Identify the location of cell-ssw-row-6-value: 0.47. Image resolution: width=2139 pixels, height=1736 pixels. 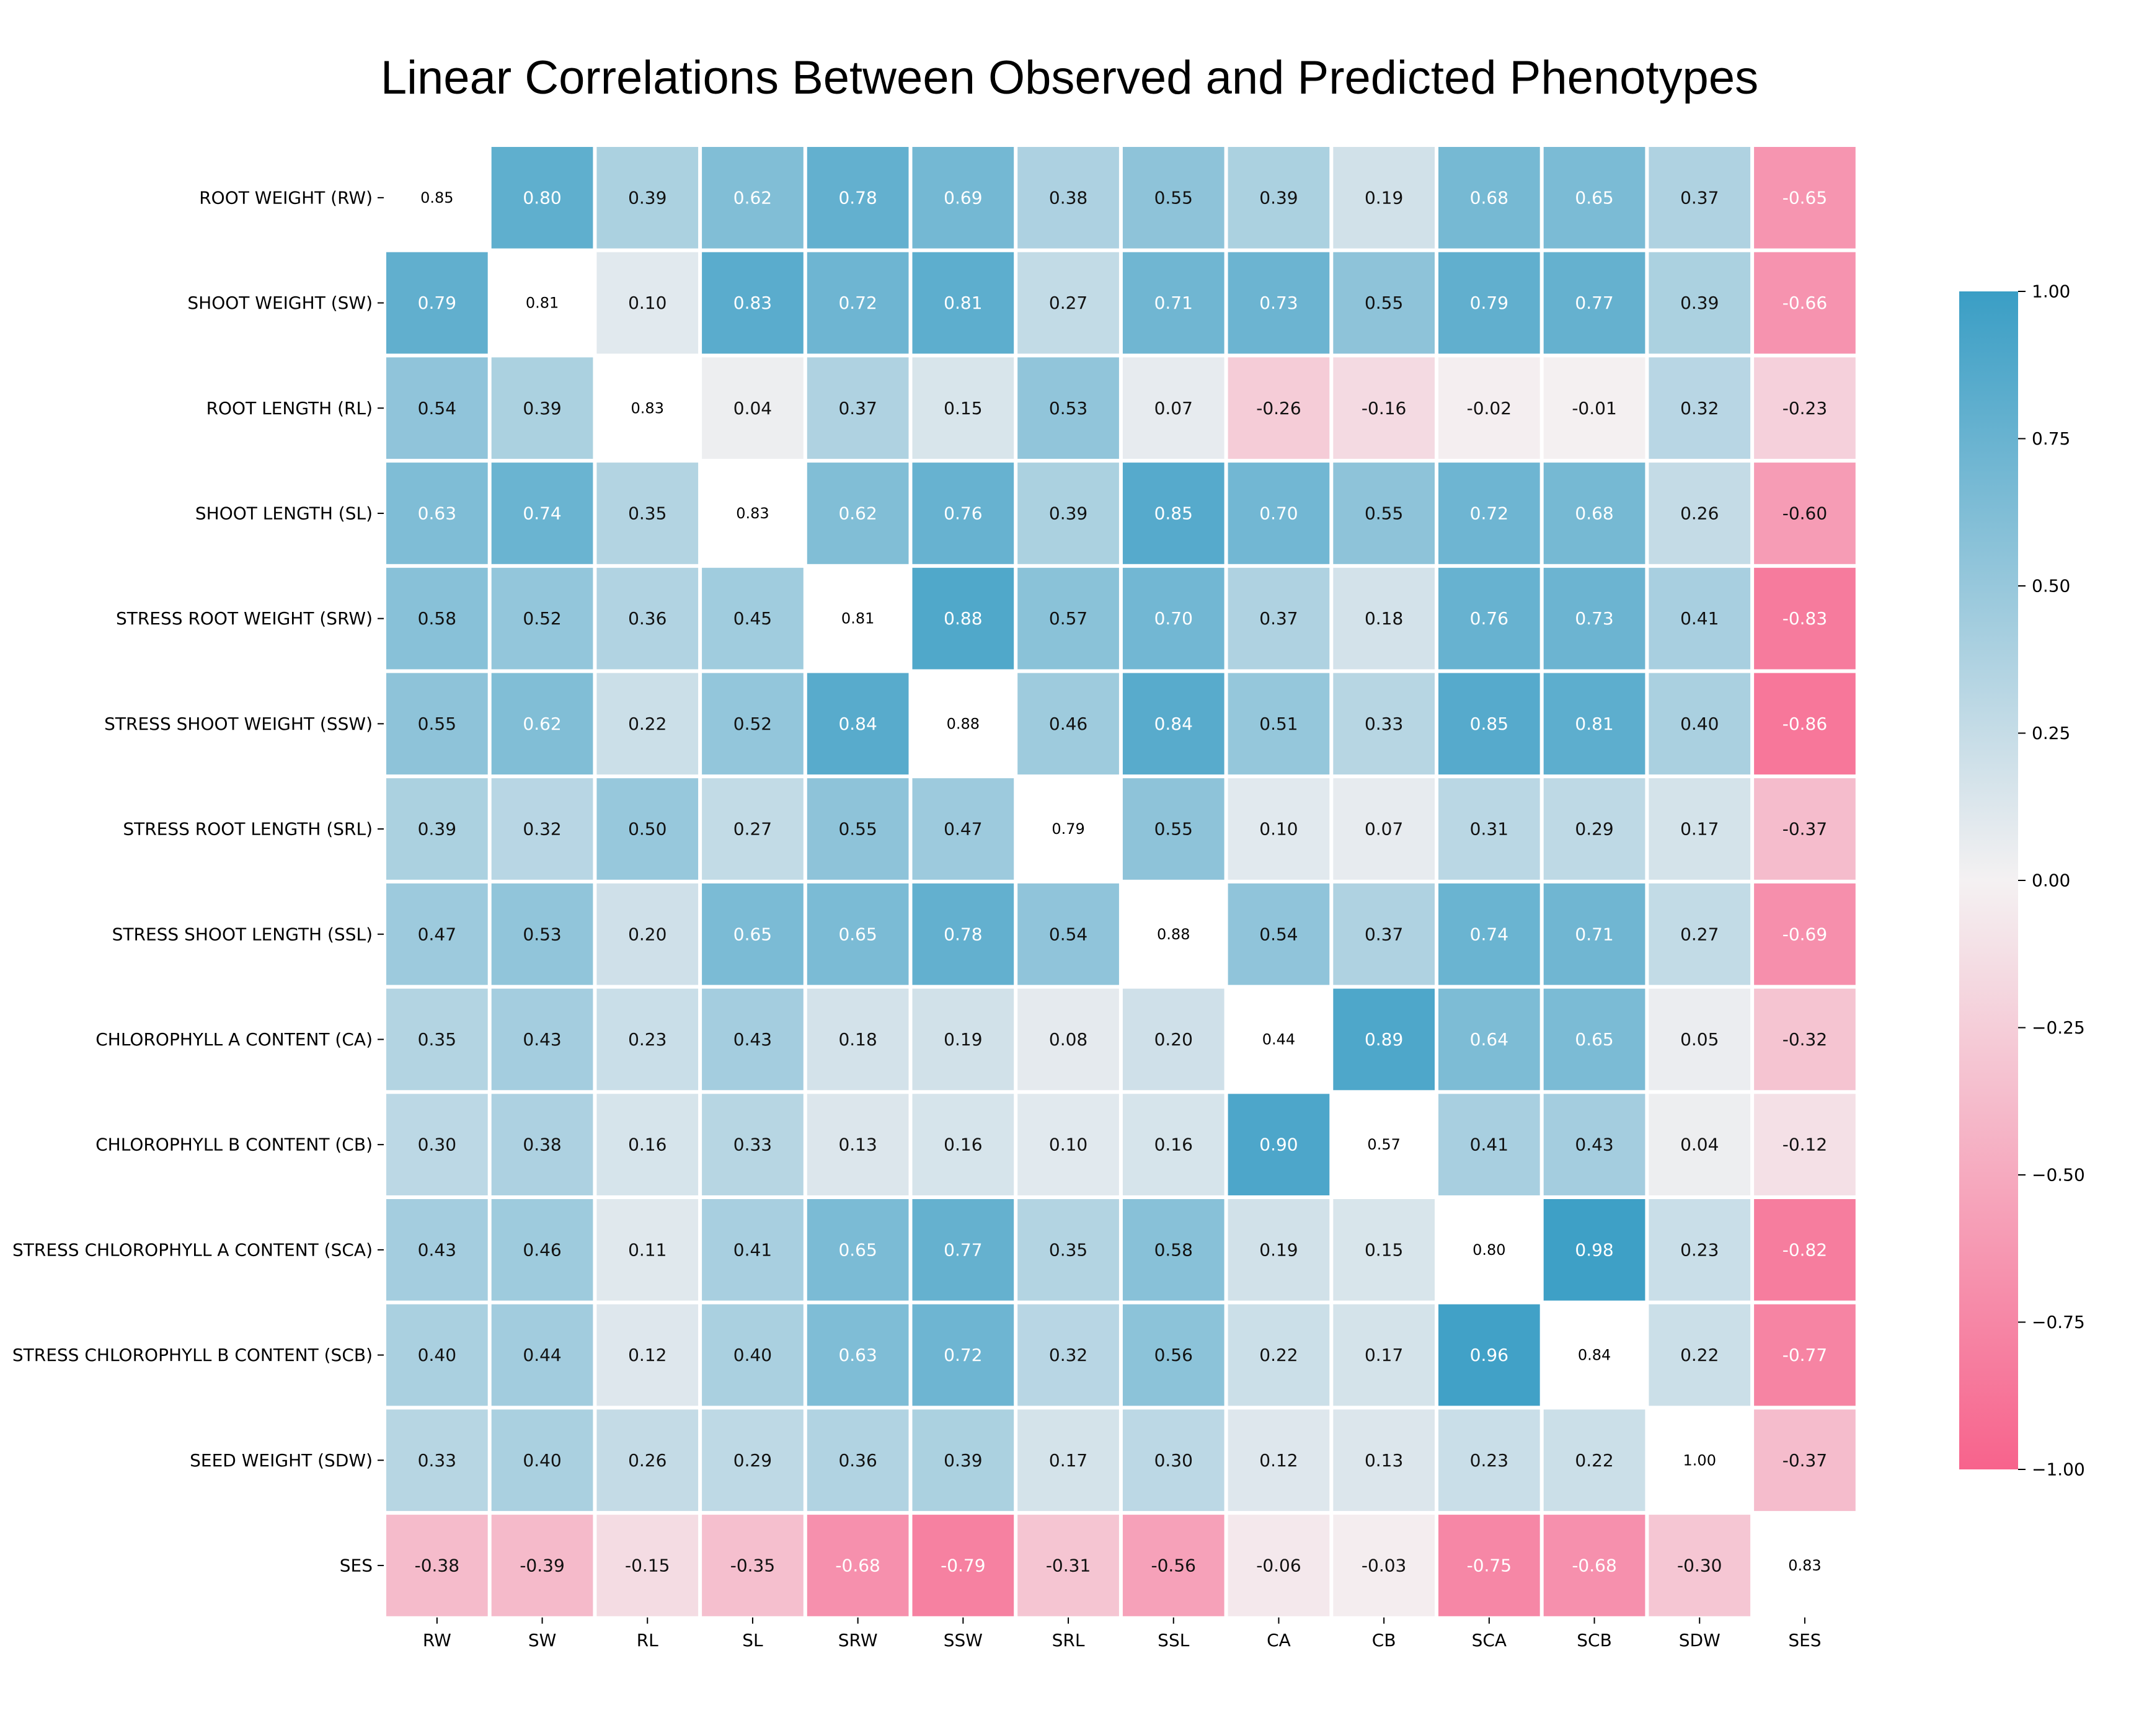
(963, 829).